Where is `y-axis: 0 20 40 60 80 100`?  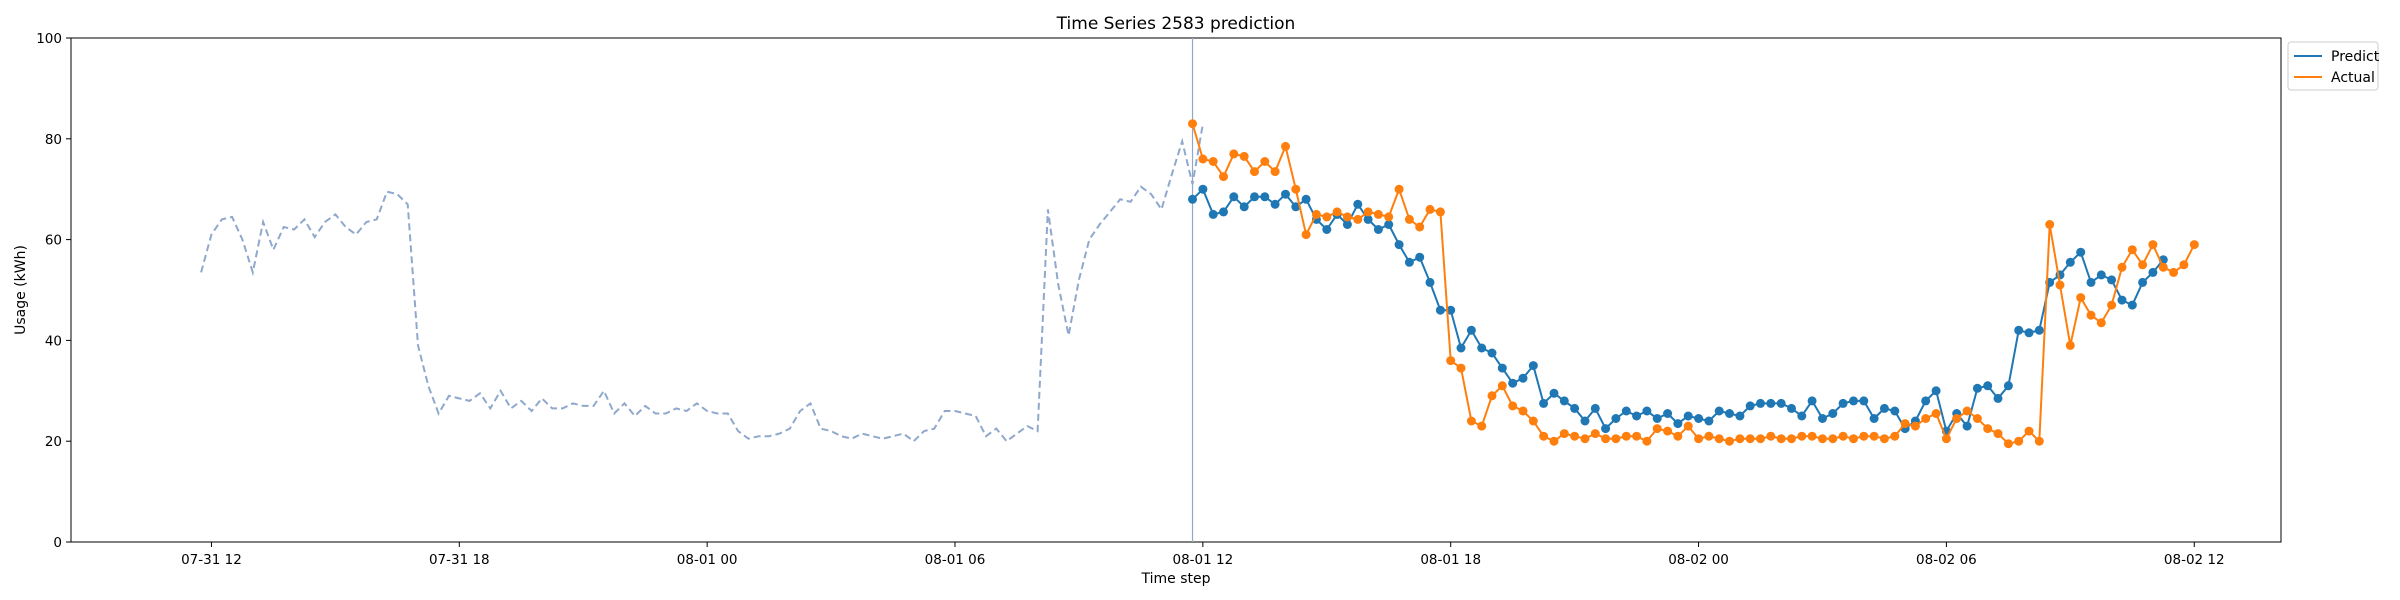
y-axis: 0 20 40 60 80 100 is located at coordinates (53, 291).